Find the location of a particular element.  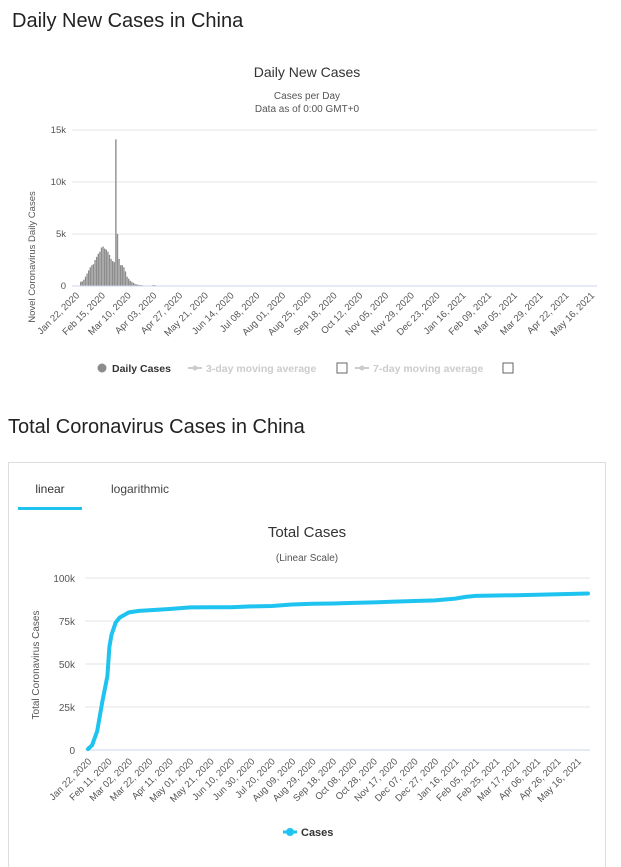

legend-item-3-day-average: 3-day moving average is located at coordinates (268, 368).